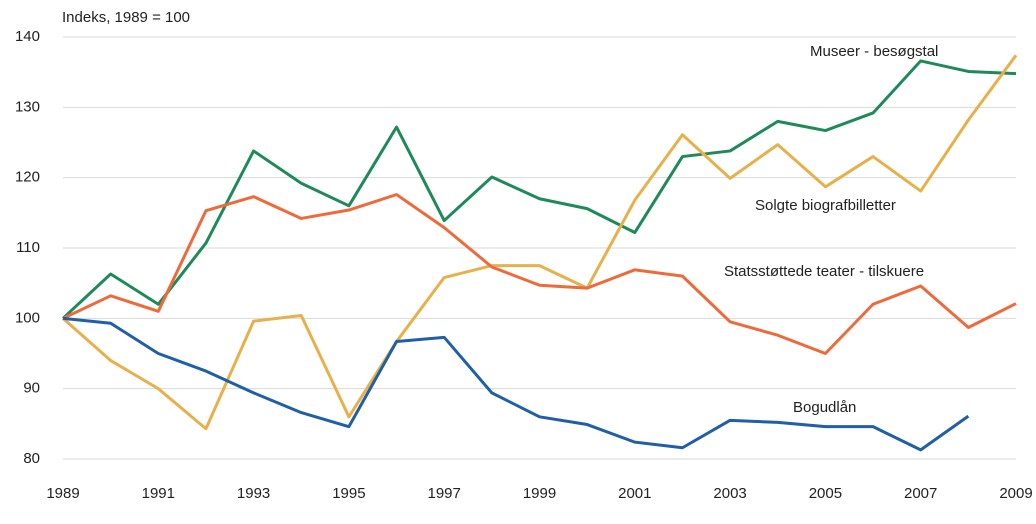  I want to click on y-tick-label: 110, so click(28, 247).